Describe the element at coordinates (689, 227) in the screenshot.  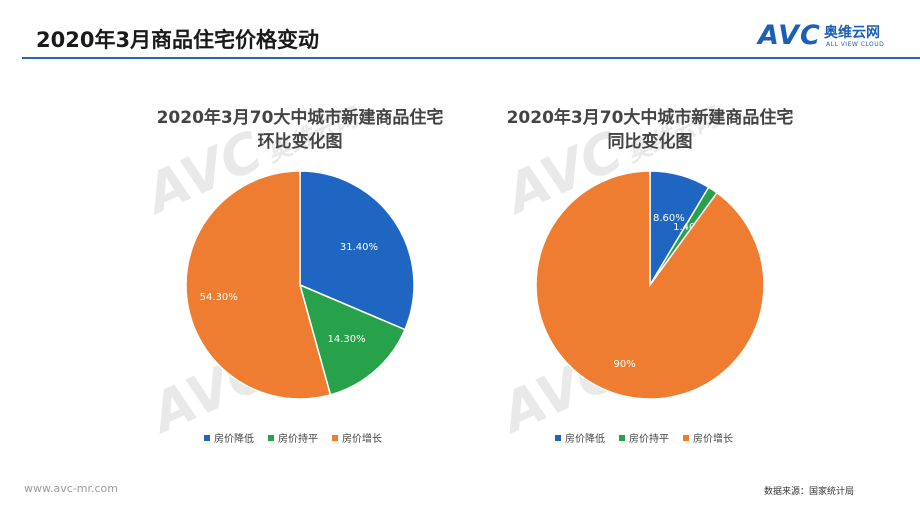
I see `data-label: 1.40%` at that location.